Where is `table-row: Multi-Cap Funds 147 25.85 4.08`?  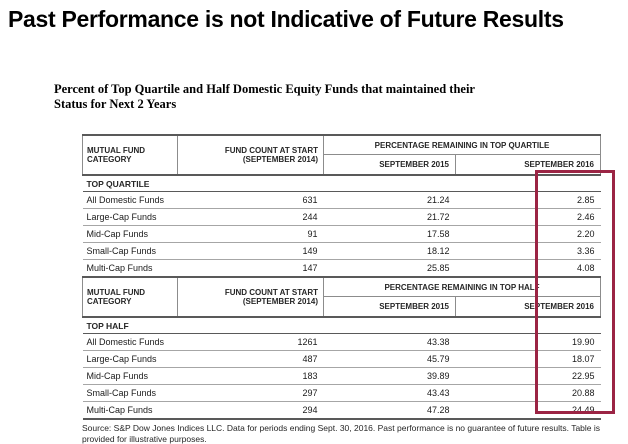 table-row: Multi-Cap Funds 147 25.85 4.08 is located at coordinates (341, 268).